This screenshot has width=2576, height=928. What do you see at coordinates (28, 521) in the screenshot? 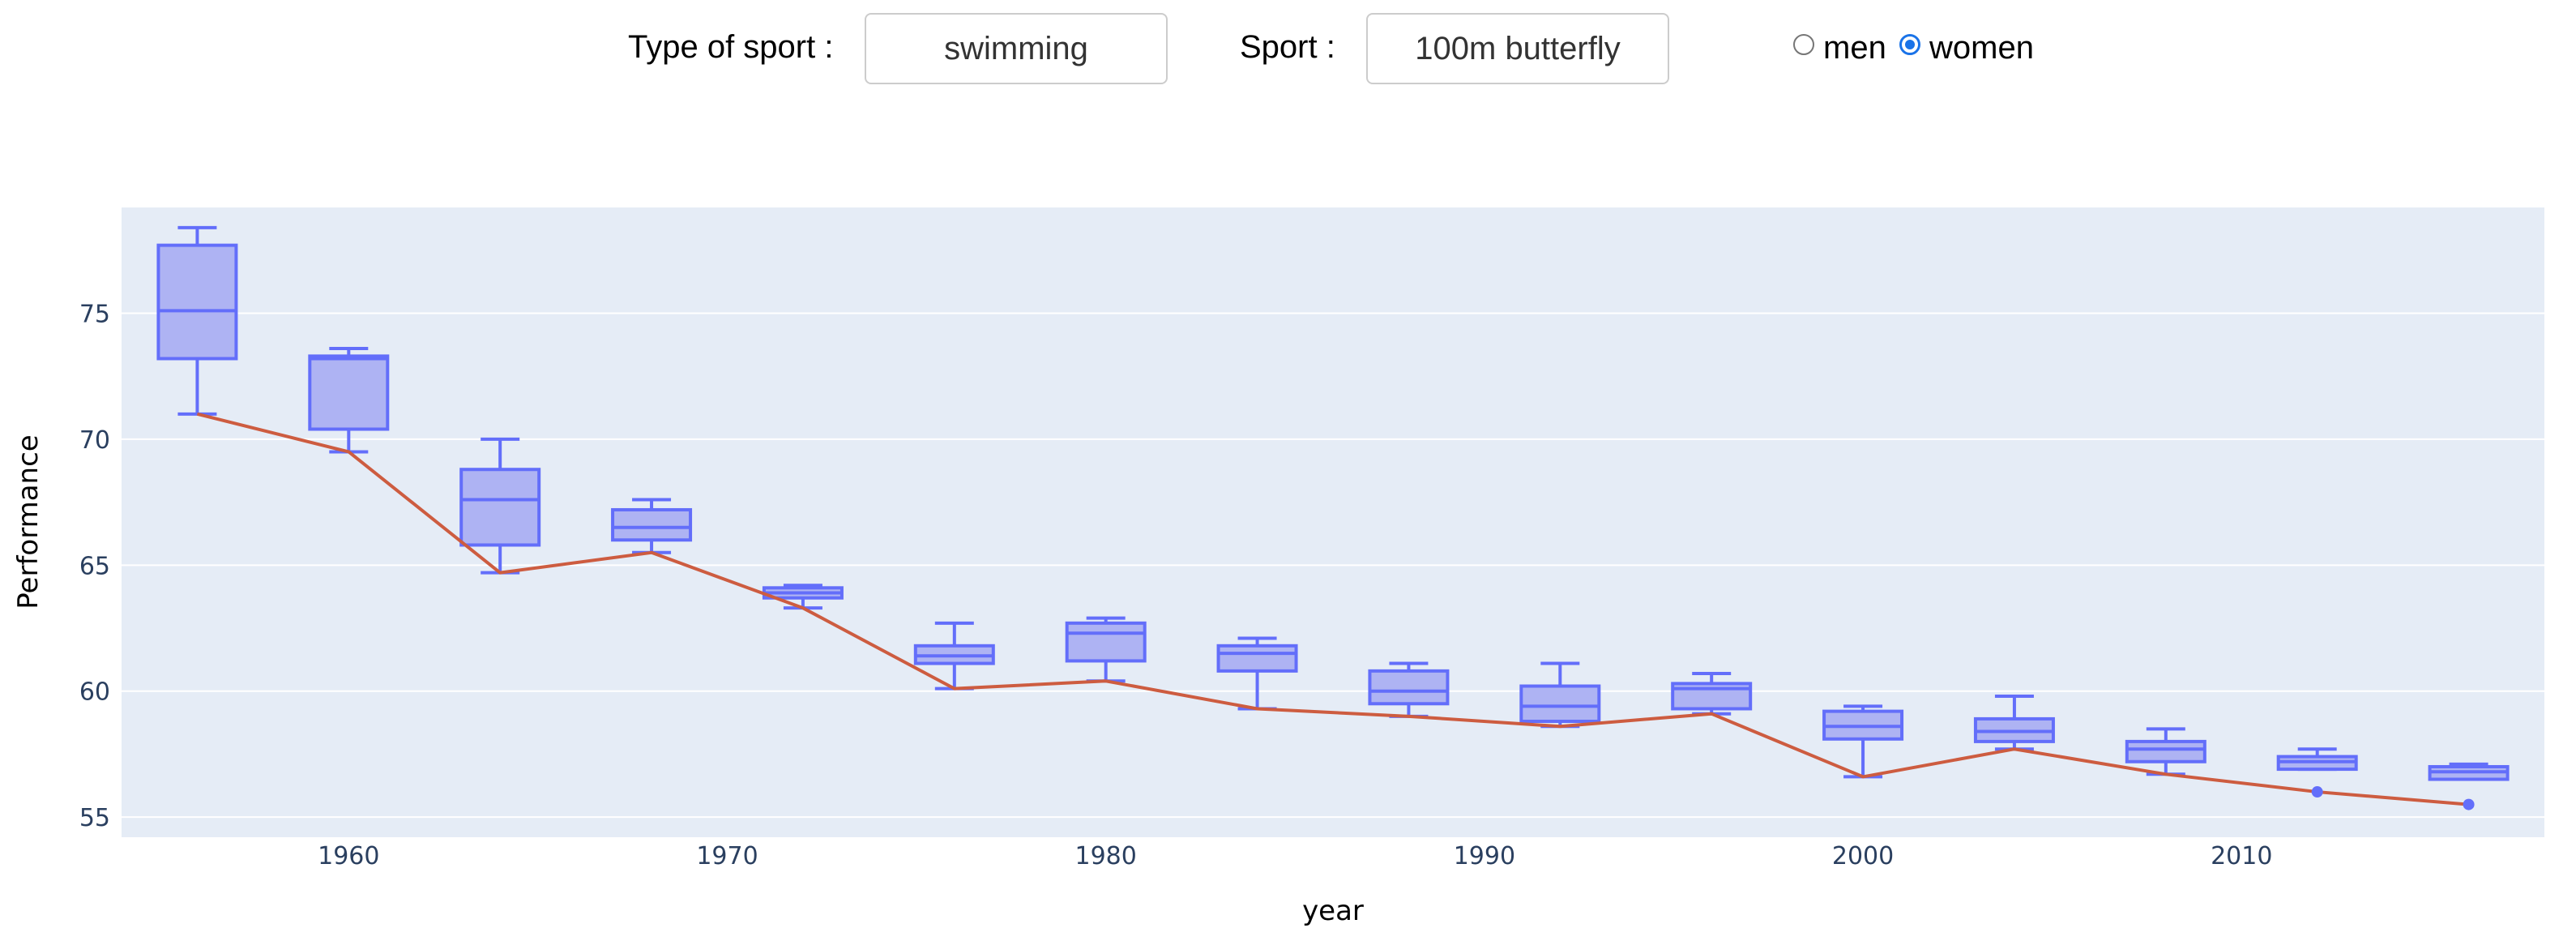
I see `y-axis-label: Performance` at bounding box center [28, 521].